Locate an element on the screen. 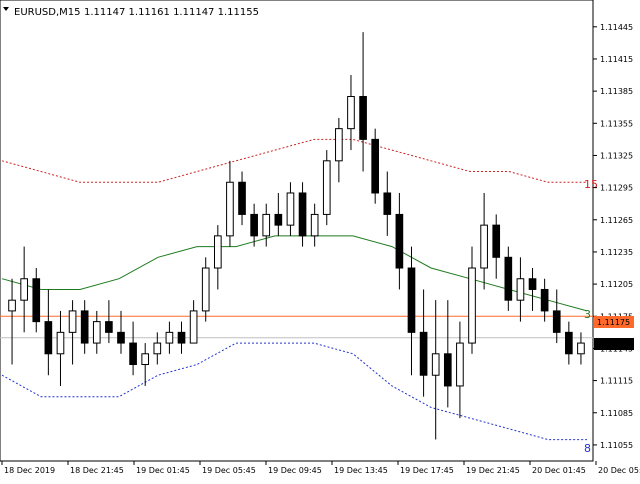 The image size is (640, 484). time-tick-label: 19 Dec 01:45 is located at coordinates (163, 470).